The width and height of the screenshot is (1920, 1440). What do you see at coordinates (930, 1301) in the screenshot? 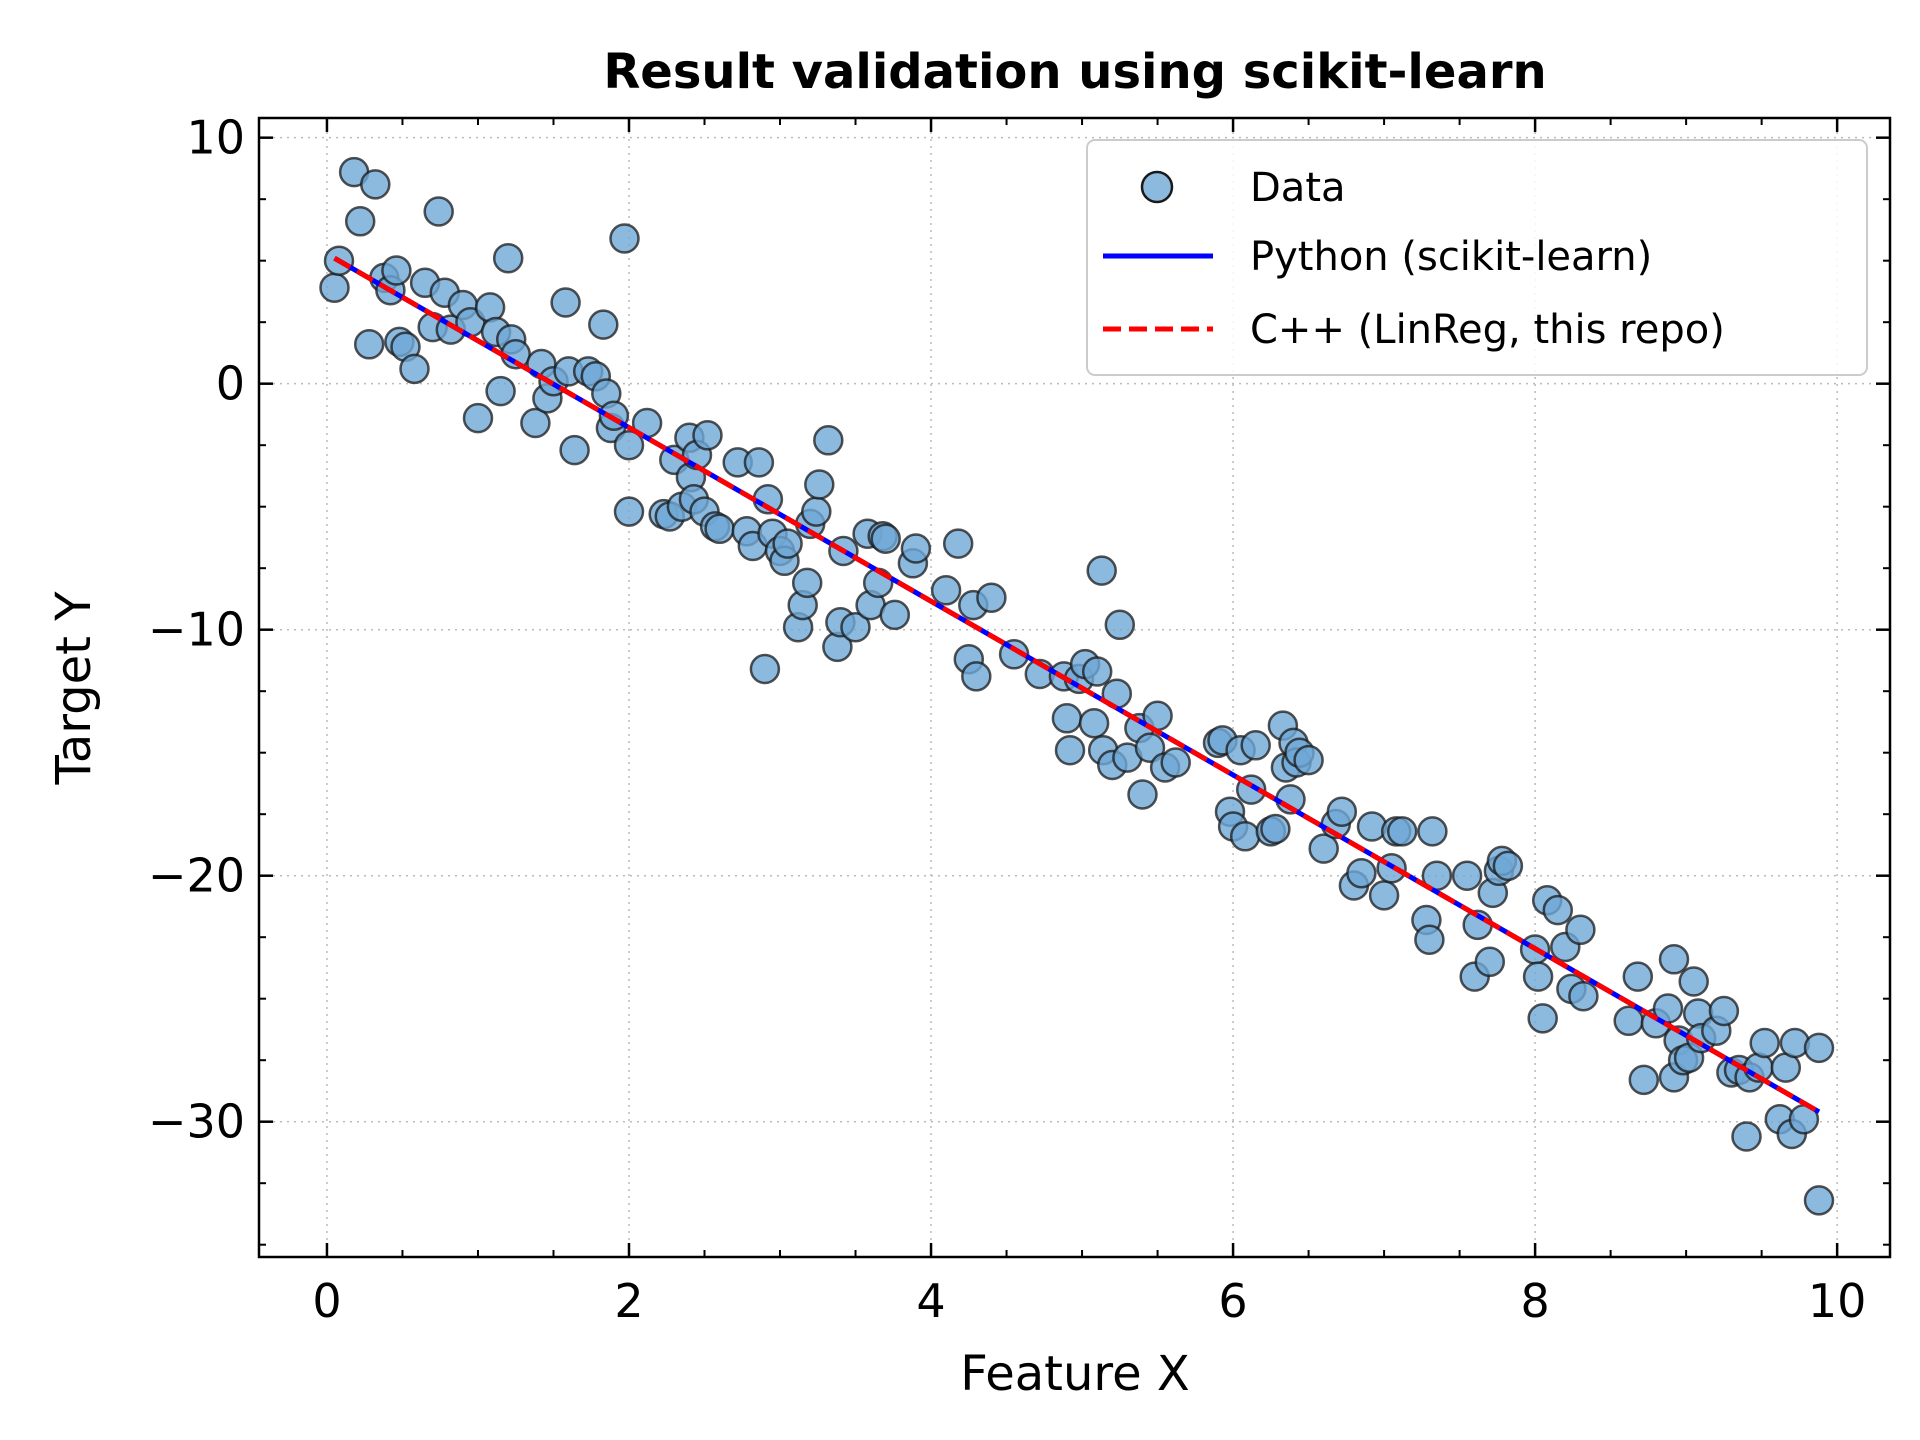
I see `x-tick-label: 4` at bounding box center [930, 1301].